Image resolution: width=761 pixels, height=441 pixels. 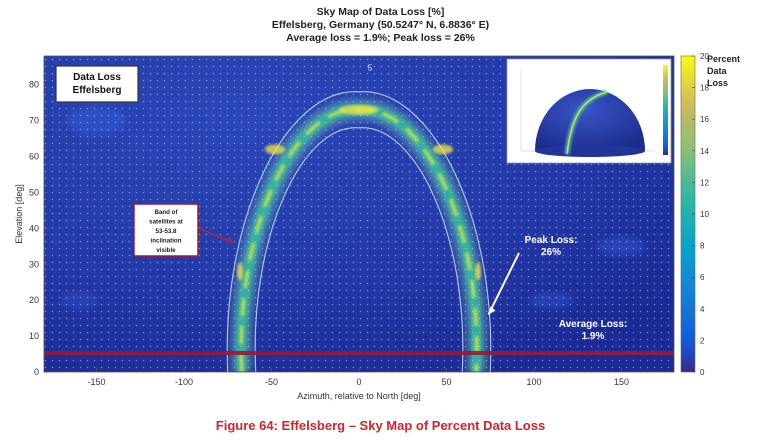 I want to click on data-loss-label-line: Effelsberg, so click(x=97, y=90).